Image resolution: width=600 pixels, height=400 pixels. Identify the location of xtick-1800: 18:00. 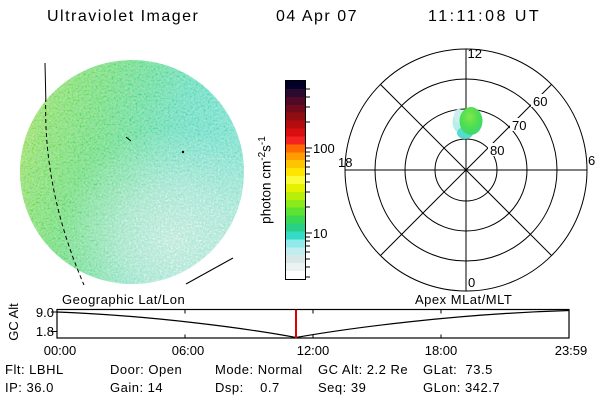
(441, 350).